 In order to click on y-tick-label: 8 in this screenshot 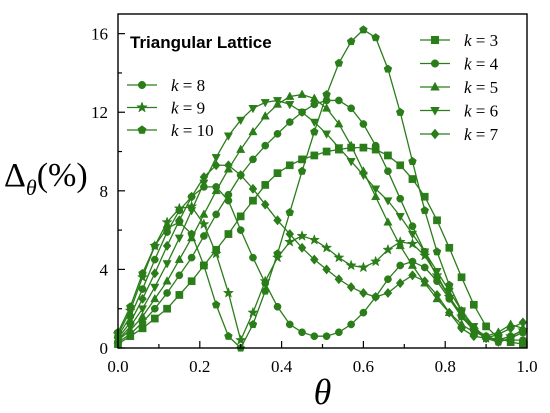, I will do `click(104, 191)`.